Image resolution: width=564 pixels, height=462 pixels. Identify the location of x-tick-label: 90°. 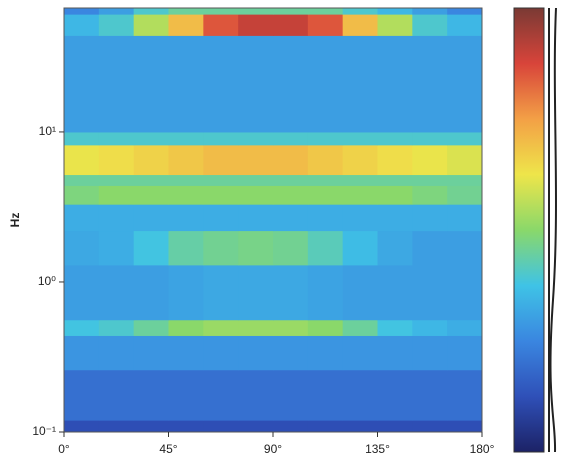
(273, 449).